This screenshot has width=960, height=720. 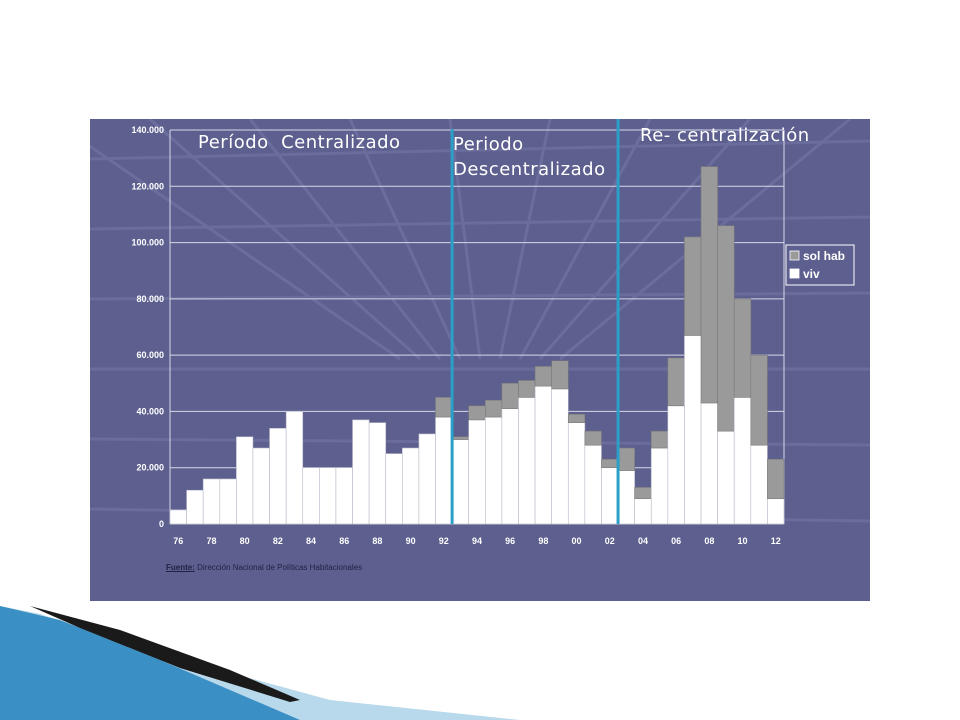 What do you see at coordinates (147, 130) in the screenshot?
I see `y-tick-label: 140.000` at bounding box center [147, 130].